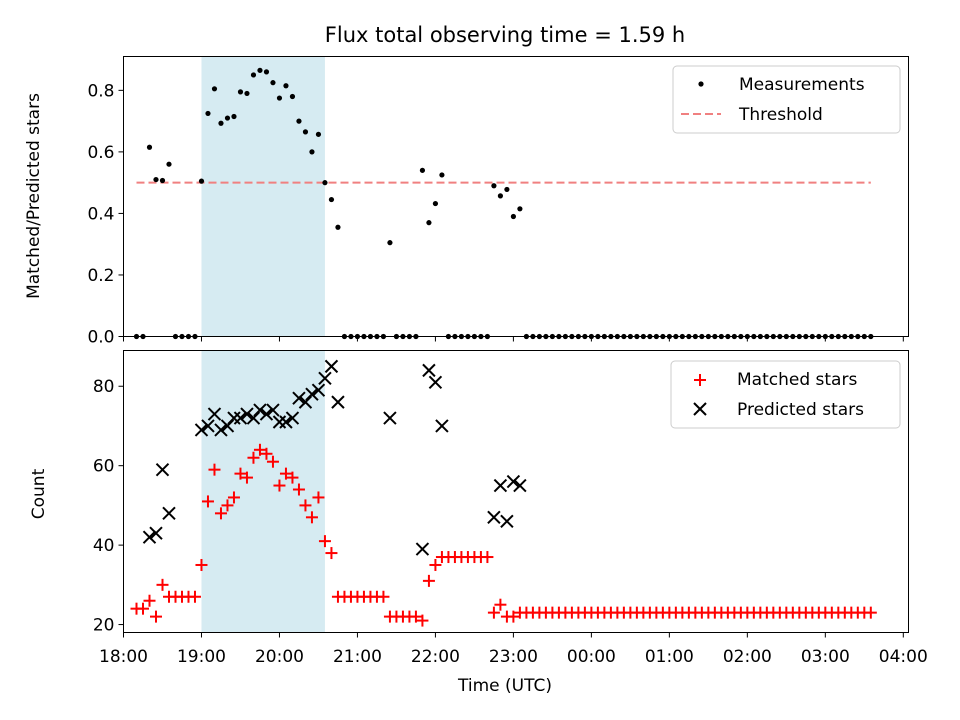 This screenshot has height=720, width=960. What do you see at coordinates (701, 84) in the screenshot?
I see `legend-measurements-marker` at bounding box center [701, 84].